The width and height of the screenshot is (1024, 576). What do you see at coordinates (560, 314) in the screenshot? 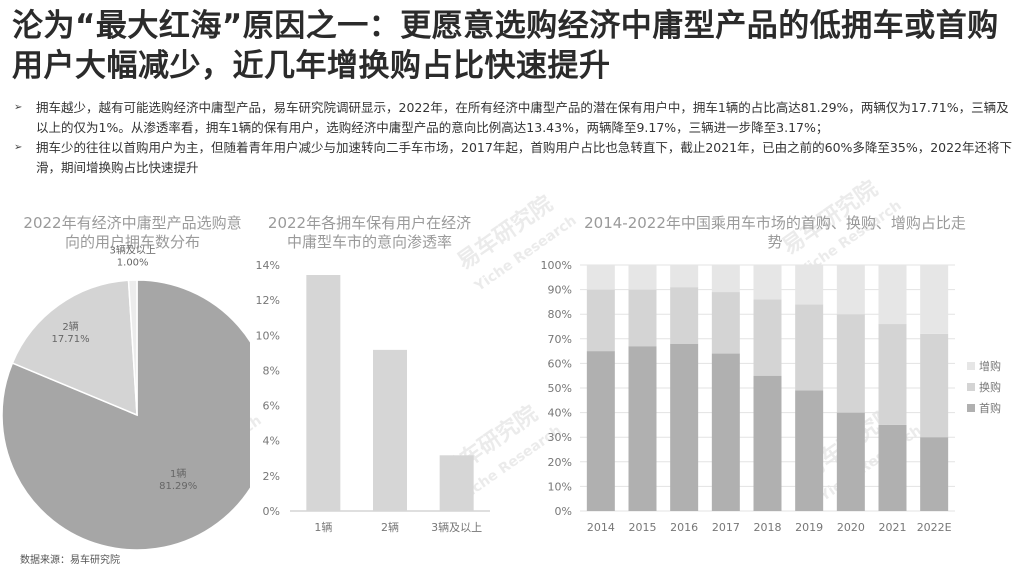
I see `y-tick-label: 80%` at bounding box center [560, 314].